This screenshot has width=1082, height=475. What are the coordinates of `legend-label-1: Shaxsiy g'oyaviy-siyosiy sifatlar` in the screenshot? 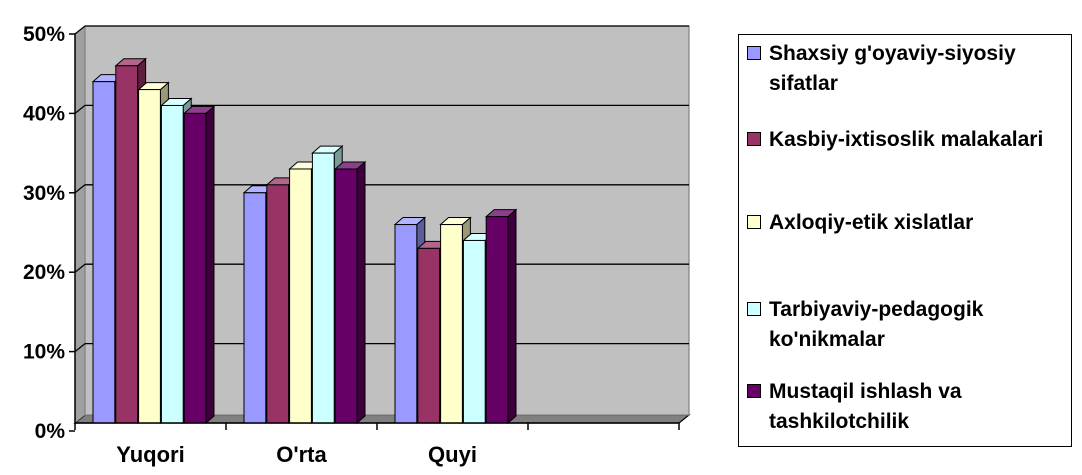 It's located at (892, 68).